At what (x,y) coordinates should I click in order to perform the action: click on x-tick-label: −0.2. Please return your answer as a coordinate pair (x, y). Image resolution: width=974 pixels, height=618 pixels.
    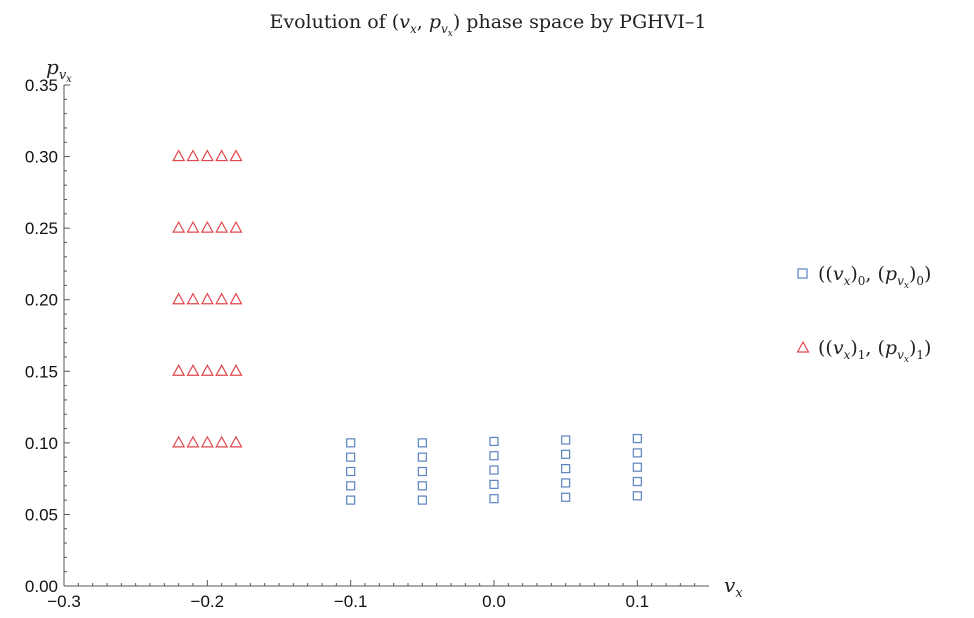
    Looking at the image, I should click on (208, 601).